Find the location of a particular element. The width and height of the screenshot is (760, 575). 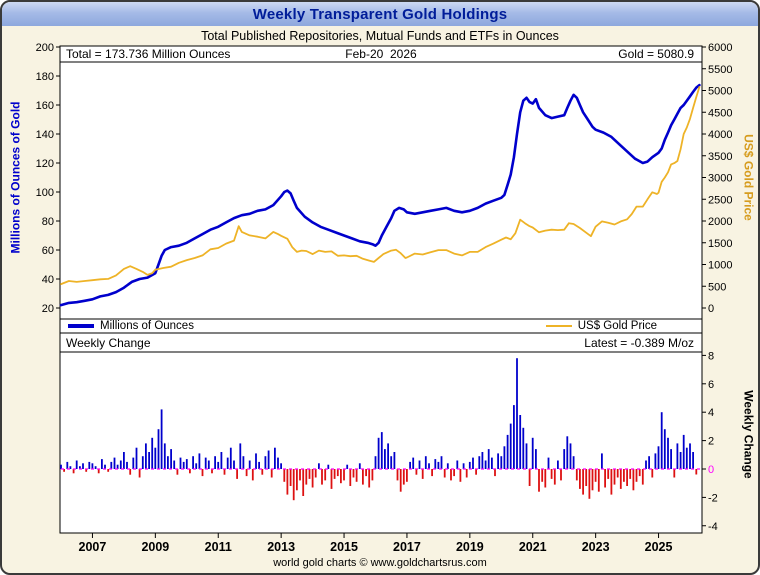

svg-text: 2000 is located at coordinates (720, 222).